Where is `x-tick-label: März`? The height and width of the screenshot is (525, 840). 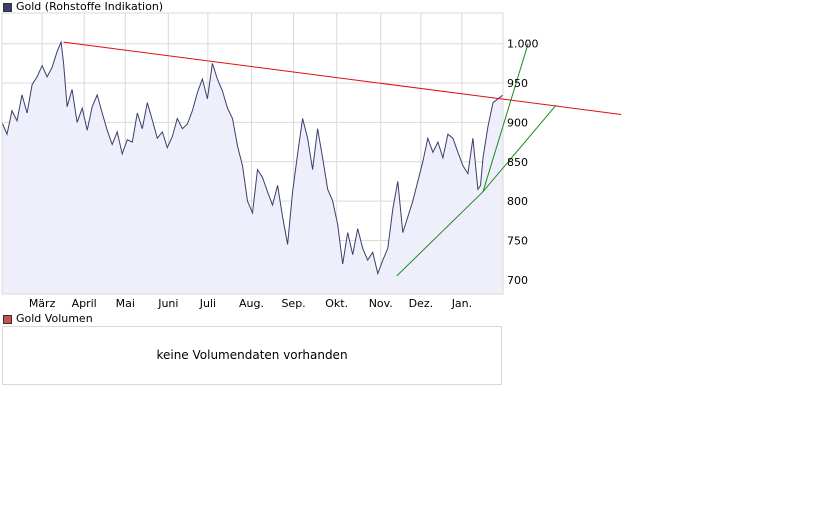 x-tick-label: März is located at coordinates (42, 303).